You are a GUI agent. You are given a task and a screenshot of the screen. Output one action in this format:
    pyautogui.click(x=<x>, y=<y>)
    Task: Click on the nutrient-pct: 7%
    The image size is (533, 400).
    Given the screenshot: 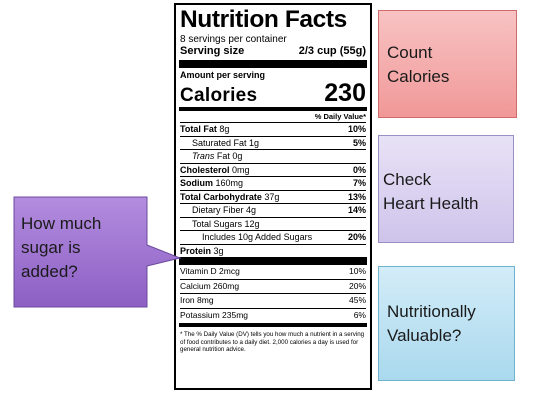 What is the action you would take?
    pyautogui.click(x=359, y=183)
    